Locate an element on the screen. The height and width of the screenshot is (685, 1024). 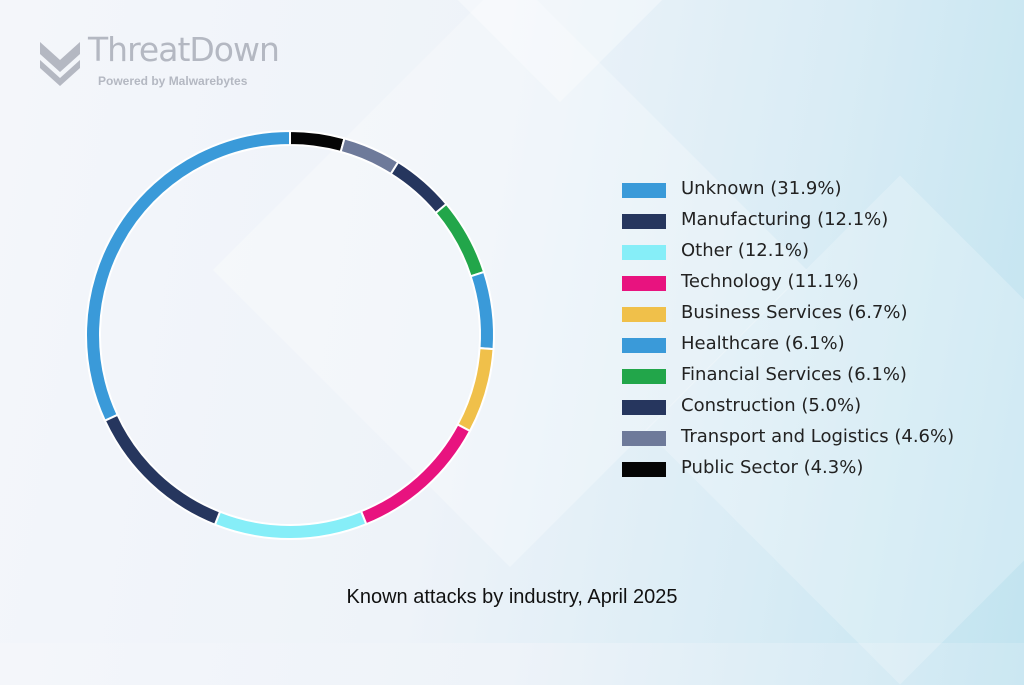
legend-label: Technology (11.1%) is located at coordinates (770, 281).